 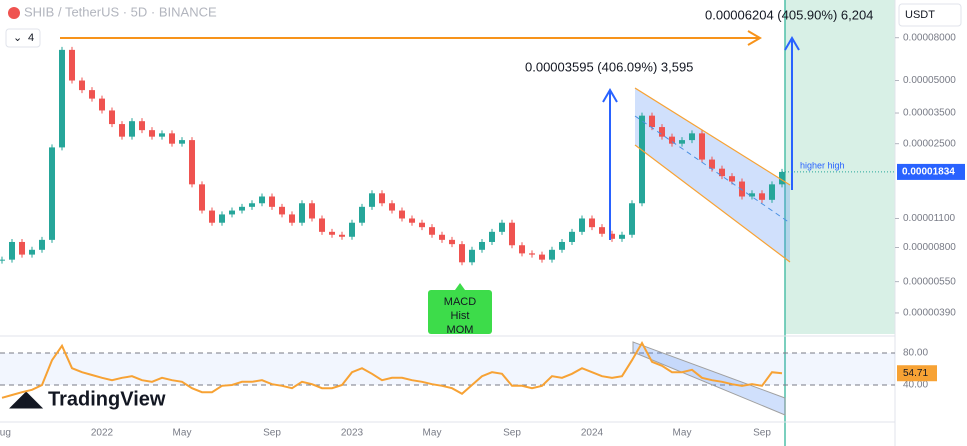 What do you see at coordinates (929, 218) in the screenshot?
I see `y-tick-label: 0.00001100` at bounding box center [929, 218].